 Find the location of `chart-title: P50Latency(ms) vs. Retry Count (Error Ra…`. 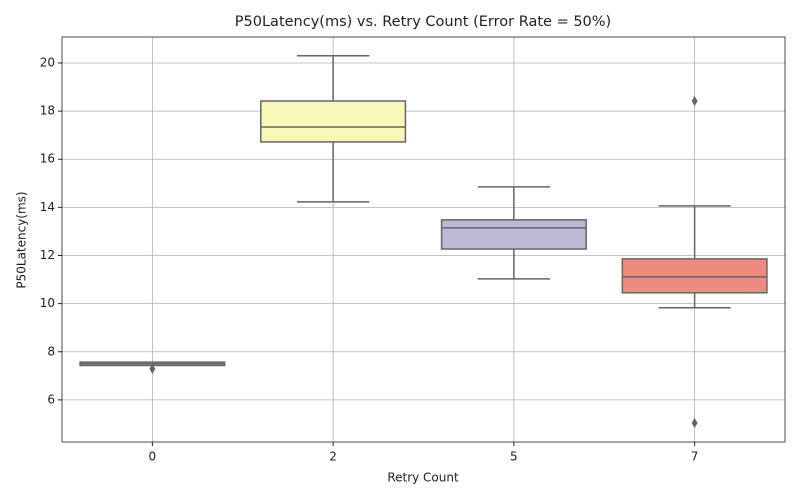

chart-title: P50Latency(ms) vs. Retry Count (Error Ra… is located at coordinates (423, 22).